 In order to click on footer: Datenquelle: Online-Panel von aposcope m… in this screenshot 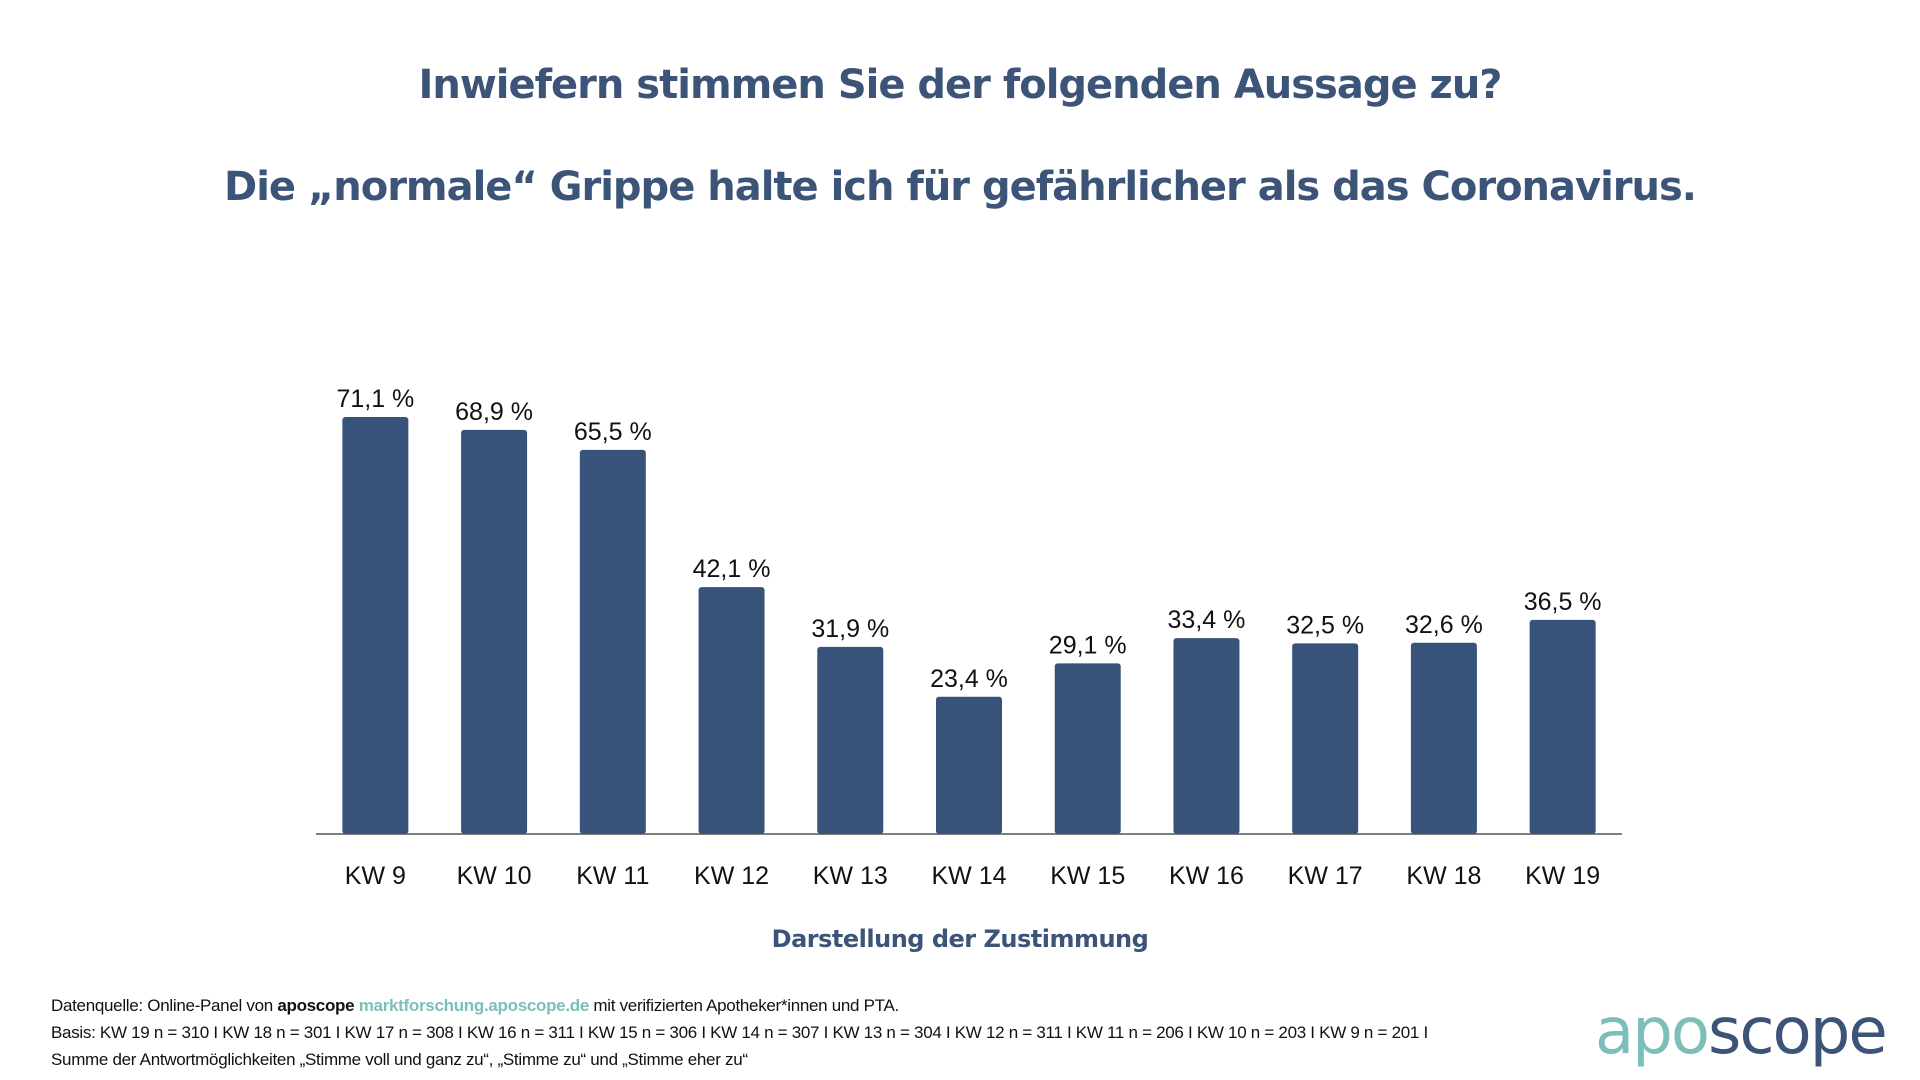, I will do `click(739, 1032)`.